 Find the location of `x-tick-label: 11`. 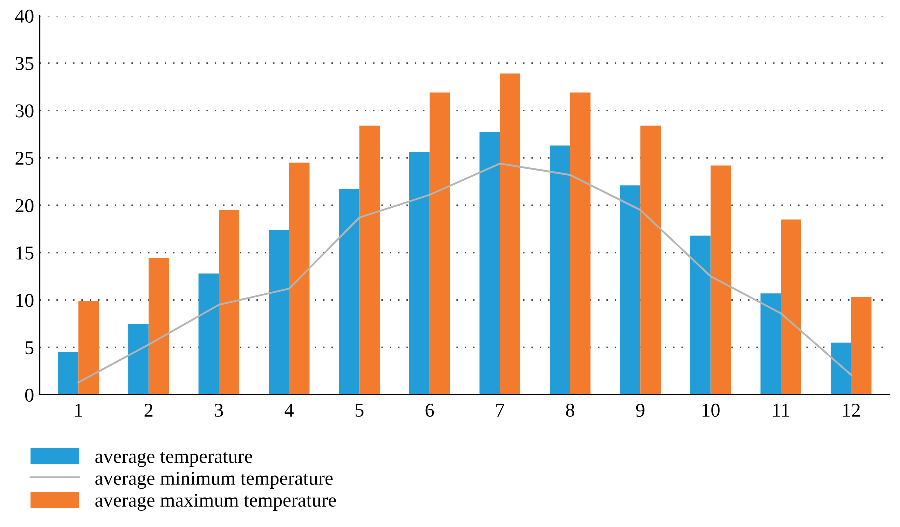

x-tick-label: 11 is located at coordinates (781, 410).